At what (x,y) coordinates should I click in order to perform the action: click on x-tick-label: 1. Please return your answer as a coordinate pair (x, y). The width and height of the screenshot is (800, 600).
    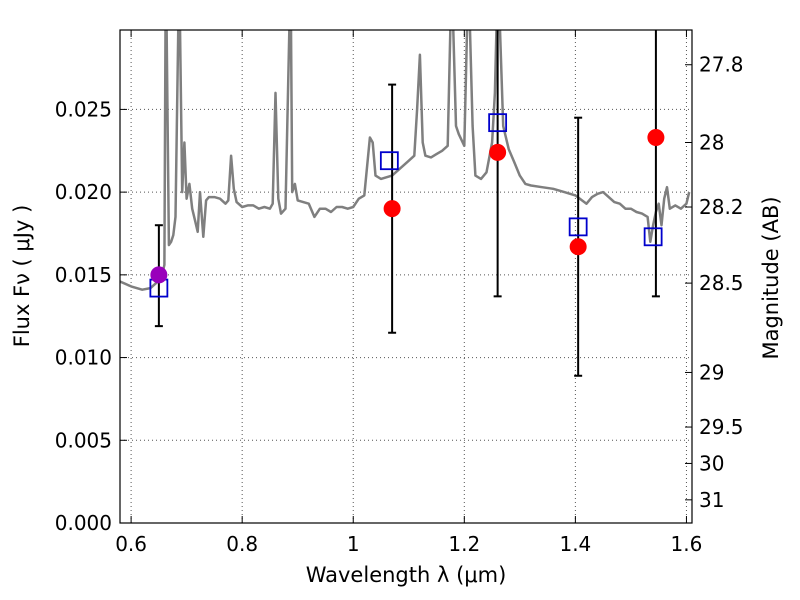
    Looking at the image, I should click on (353, 544).